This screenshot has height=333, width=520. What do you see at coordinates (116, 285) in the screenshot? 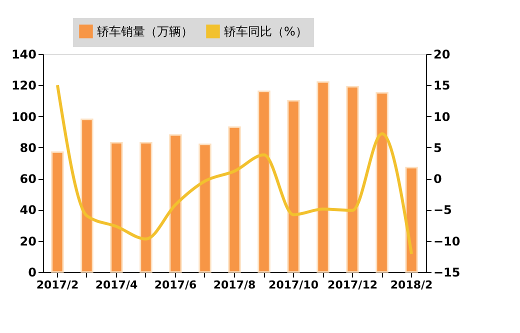
I see `x-tick-label: 2017/4` at bounding box center [116, 285].